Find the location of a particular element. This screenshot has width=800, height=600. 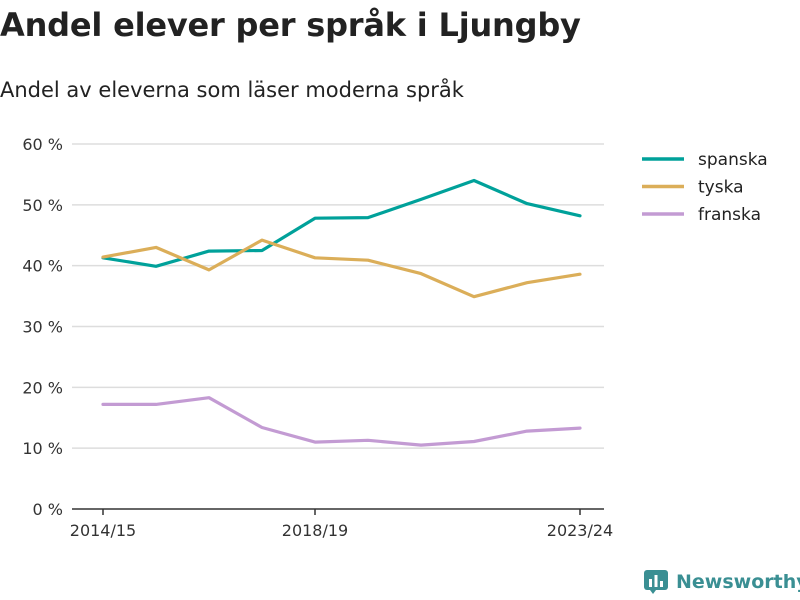

y-tick-label: 10 % is located at coordinates (42, 448).